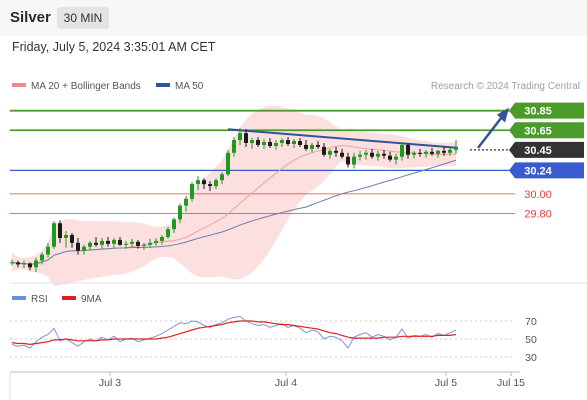 This screenshot has height=400, width=587. What do you see at coordinates (19, 298) in the screenshot?
I see `legend-swatch-rsi` at bounding box center [19, 298].